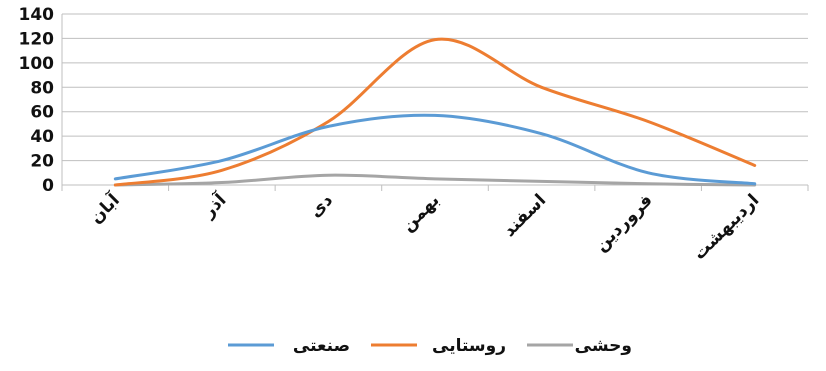  Describe the element at coordinates (42, 88) in the screenshot. I see `y-tick-label: 80` at that location.